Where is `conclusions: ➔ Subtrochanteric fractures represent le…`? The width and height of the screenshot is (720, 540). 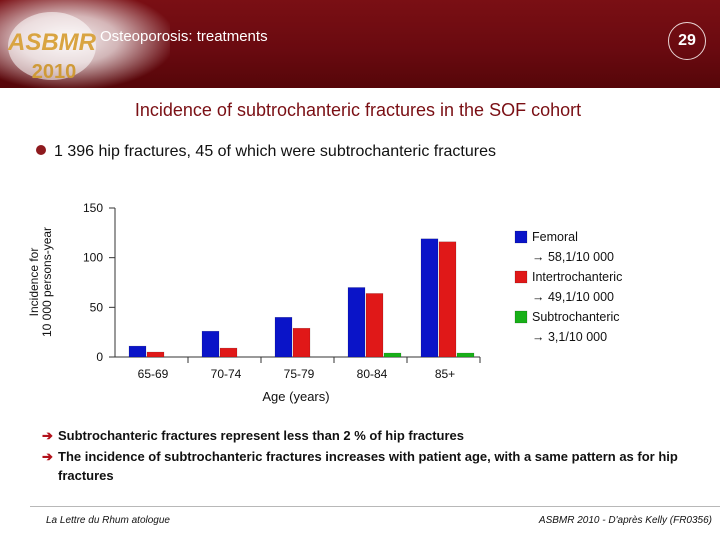
conclusions: ➔ Subtrochanteric fractures represent le… is located at coordinates (372, 456).